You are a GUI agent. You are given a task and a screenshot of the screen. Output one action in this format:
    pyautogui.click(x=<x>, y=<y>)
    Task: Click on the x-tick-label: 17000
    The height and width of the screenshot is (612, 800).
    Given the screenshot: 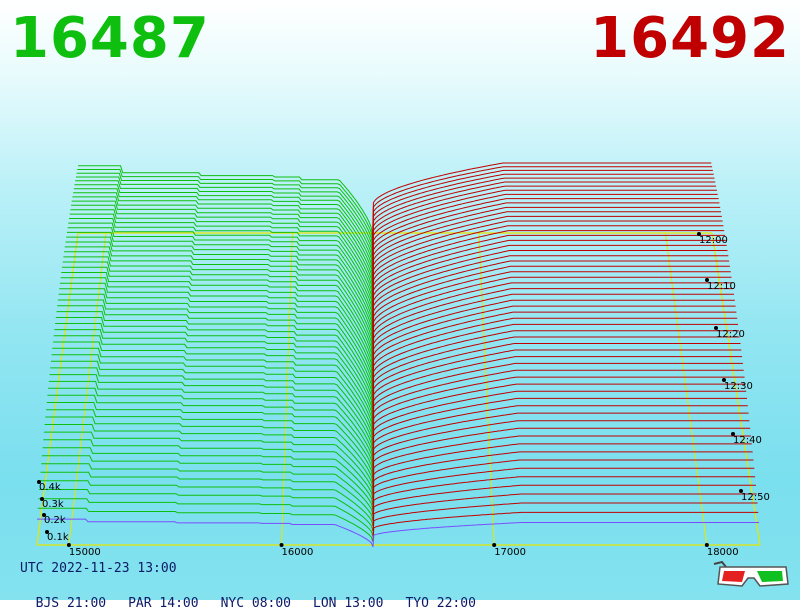 What is the action you would take?
    pyautogui.click(x=510, y=552)
    